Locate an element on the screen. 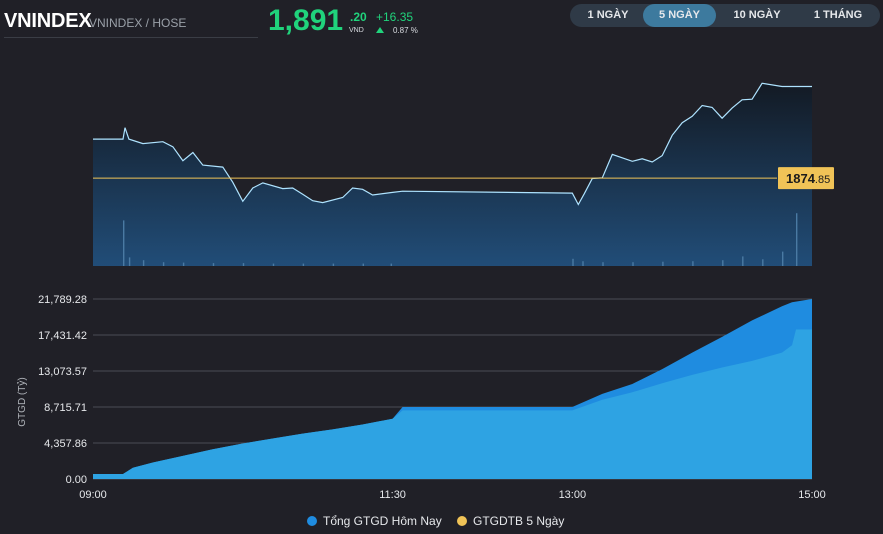 This screenshot has width=883, height=534. tab-1-thang: 1 THÁNG is located at coordinates (838, 15).